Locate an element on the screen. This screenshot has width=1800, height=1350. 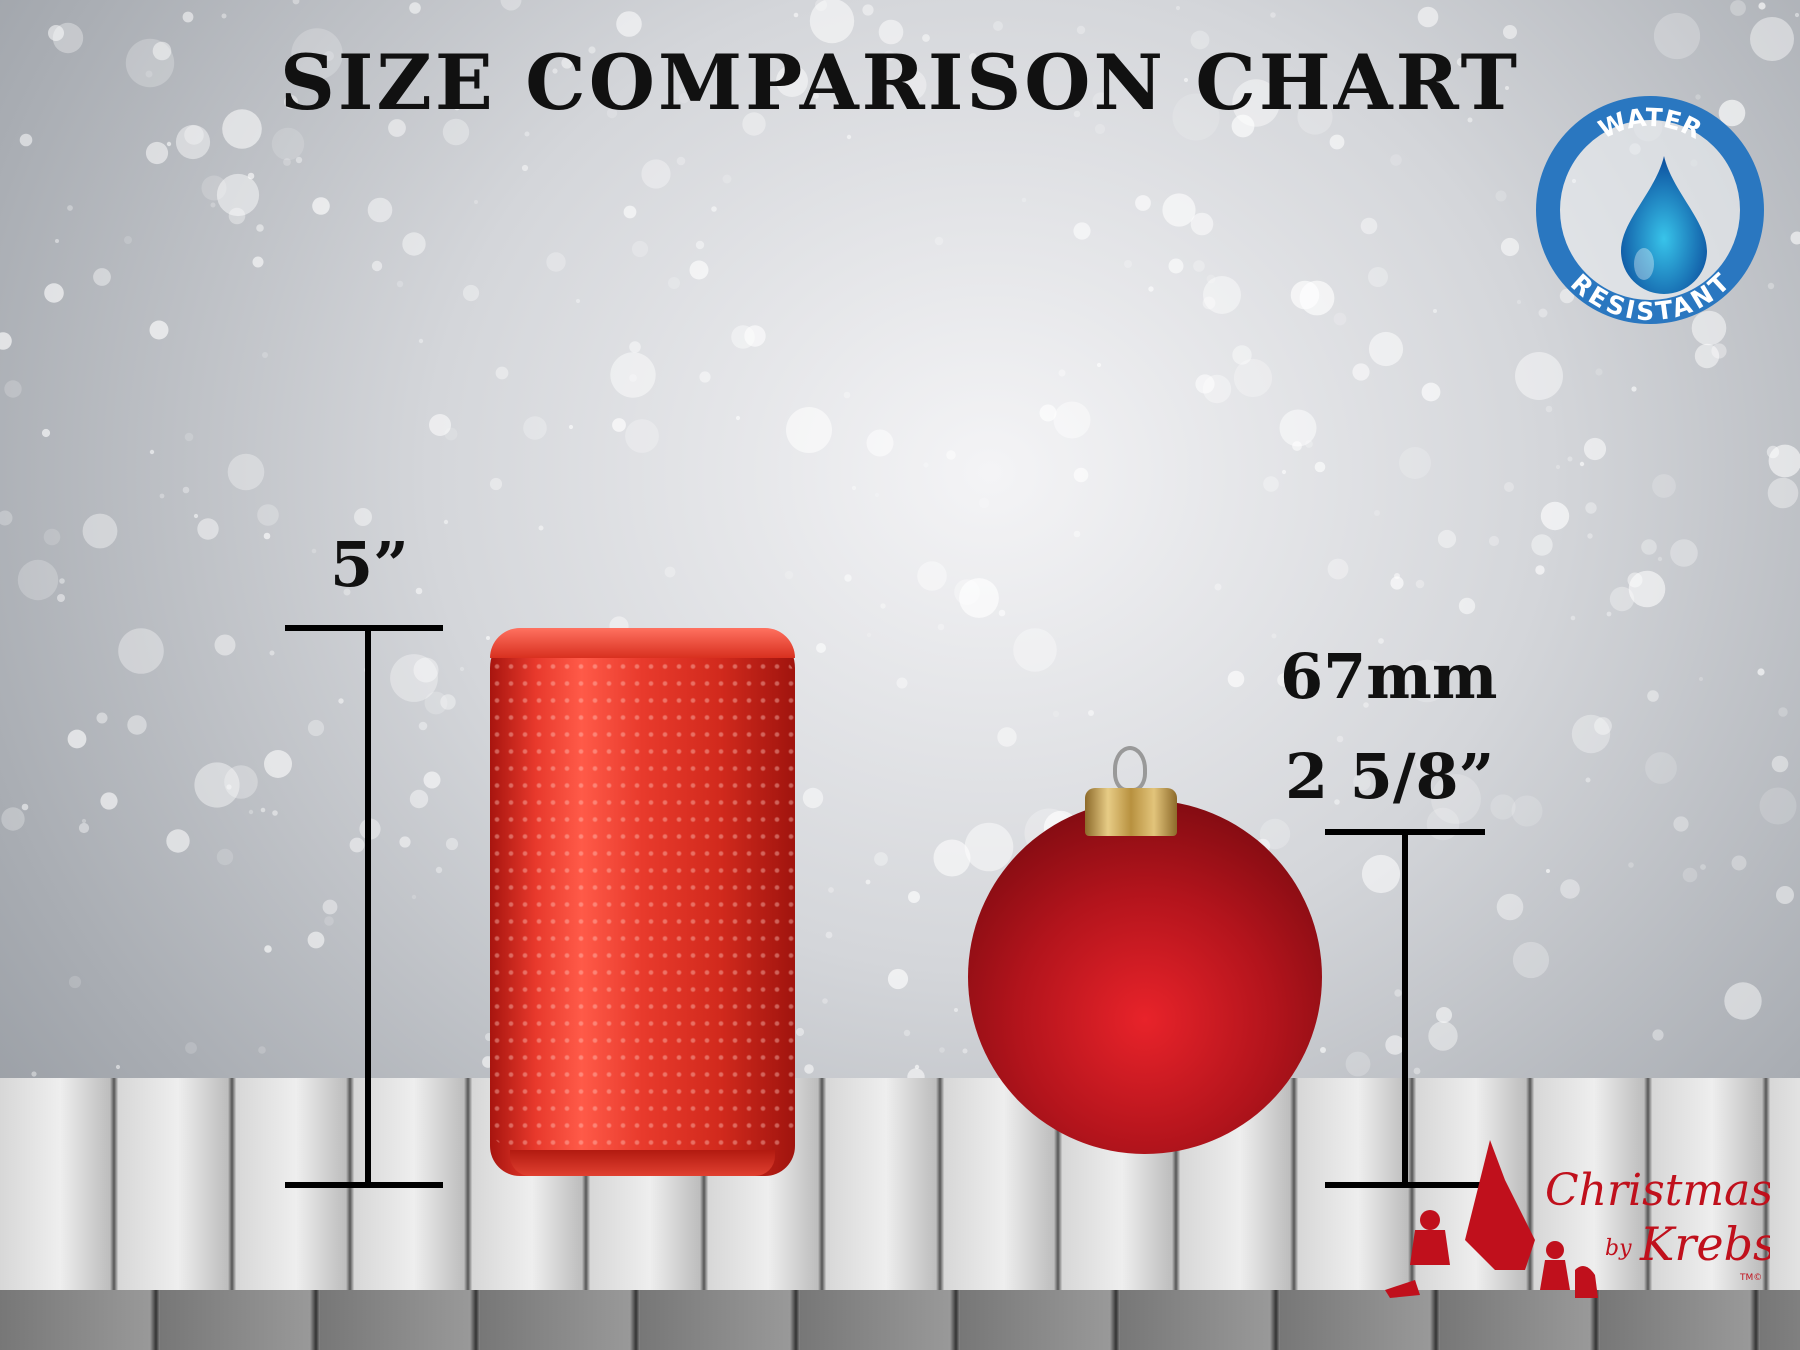
badge-top-text: WATER is located at coordinates (1650, 124).